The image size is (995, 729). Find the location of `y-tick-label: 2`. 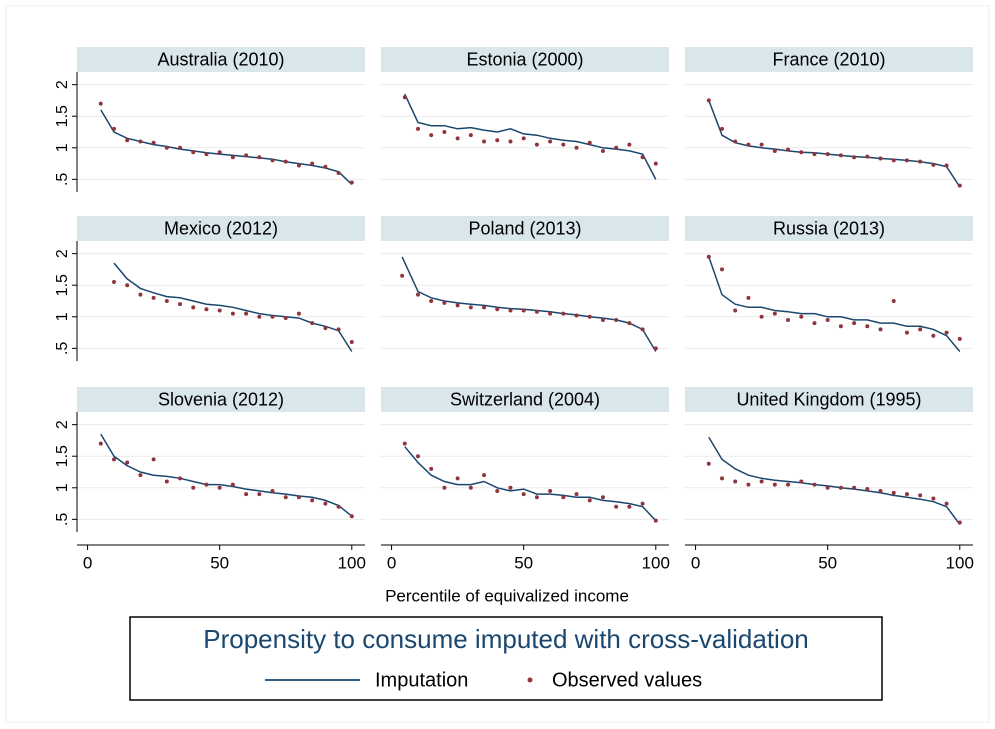

y-tick-label: 2 is located at coordinates (62, 253).